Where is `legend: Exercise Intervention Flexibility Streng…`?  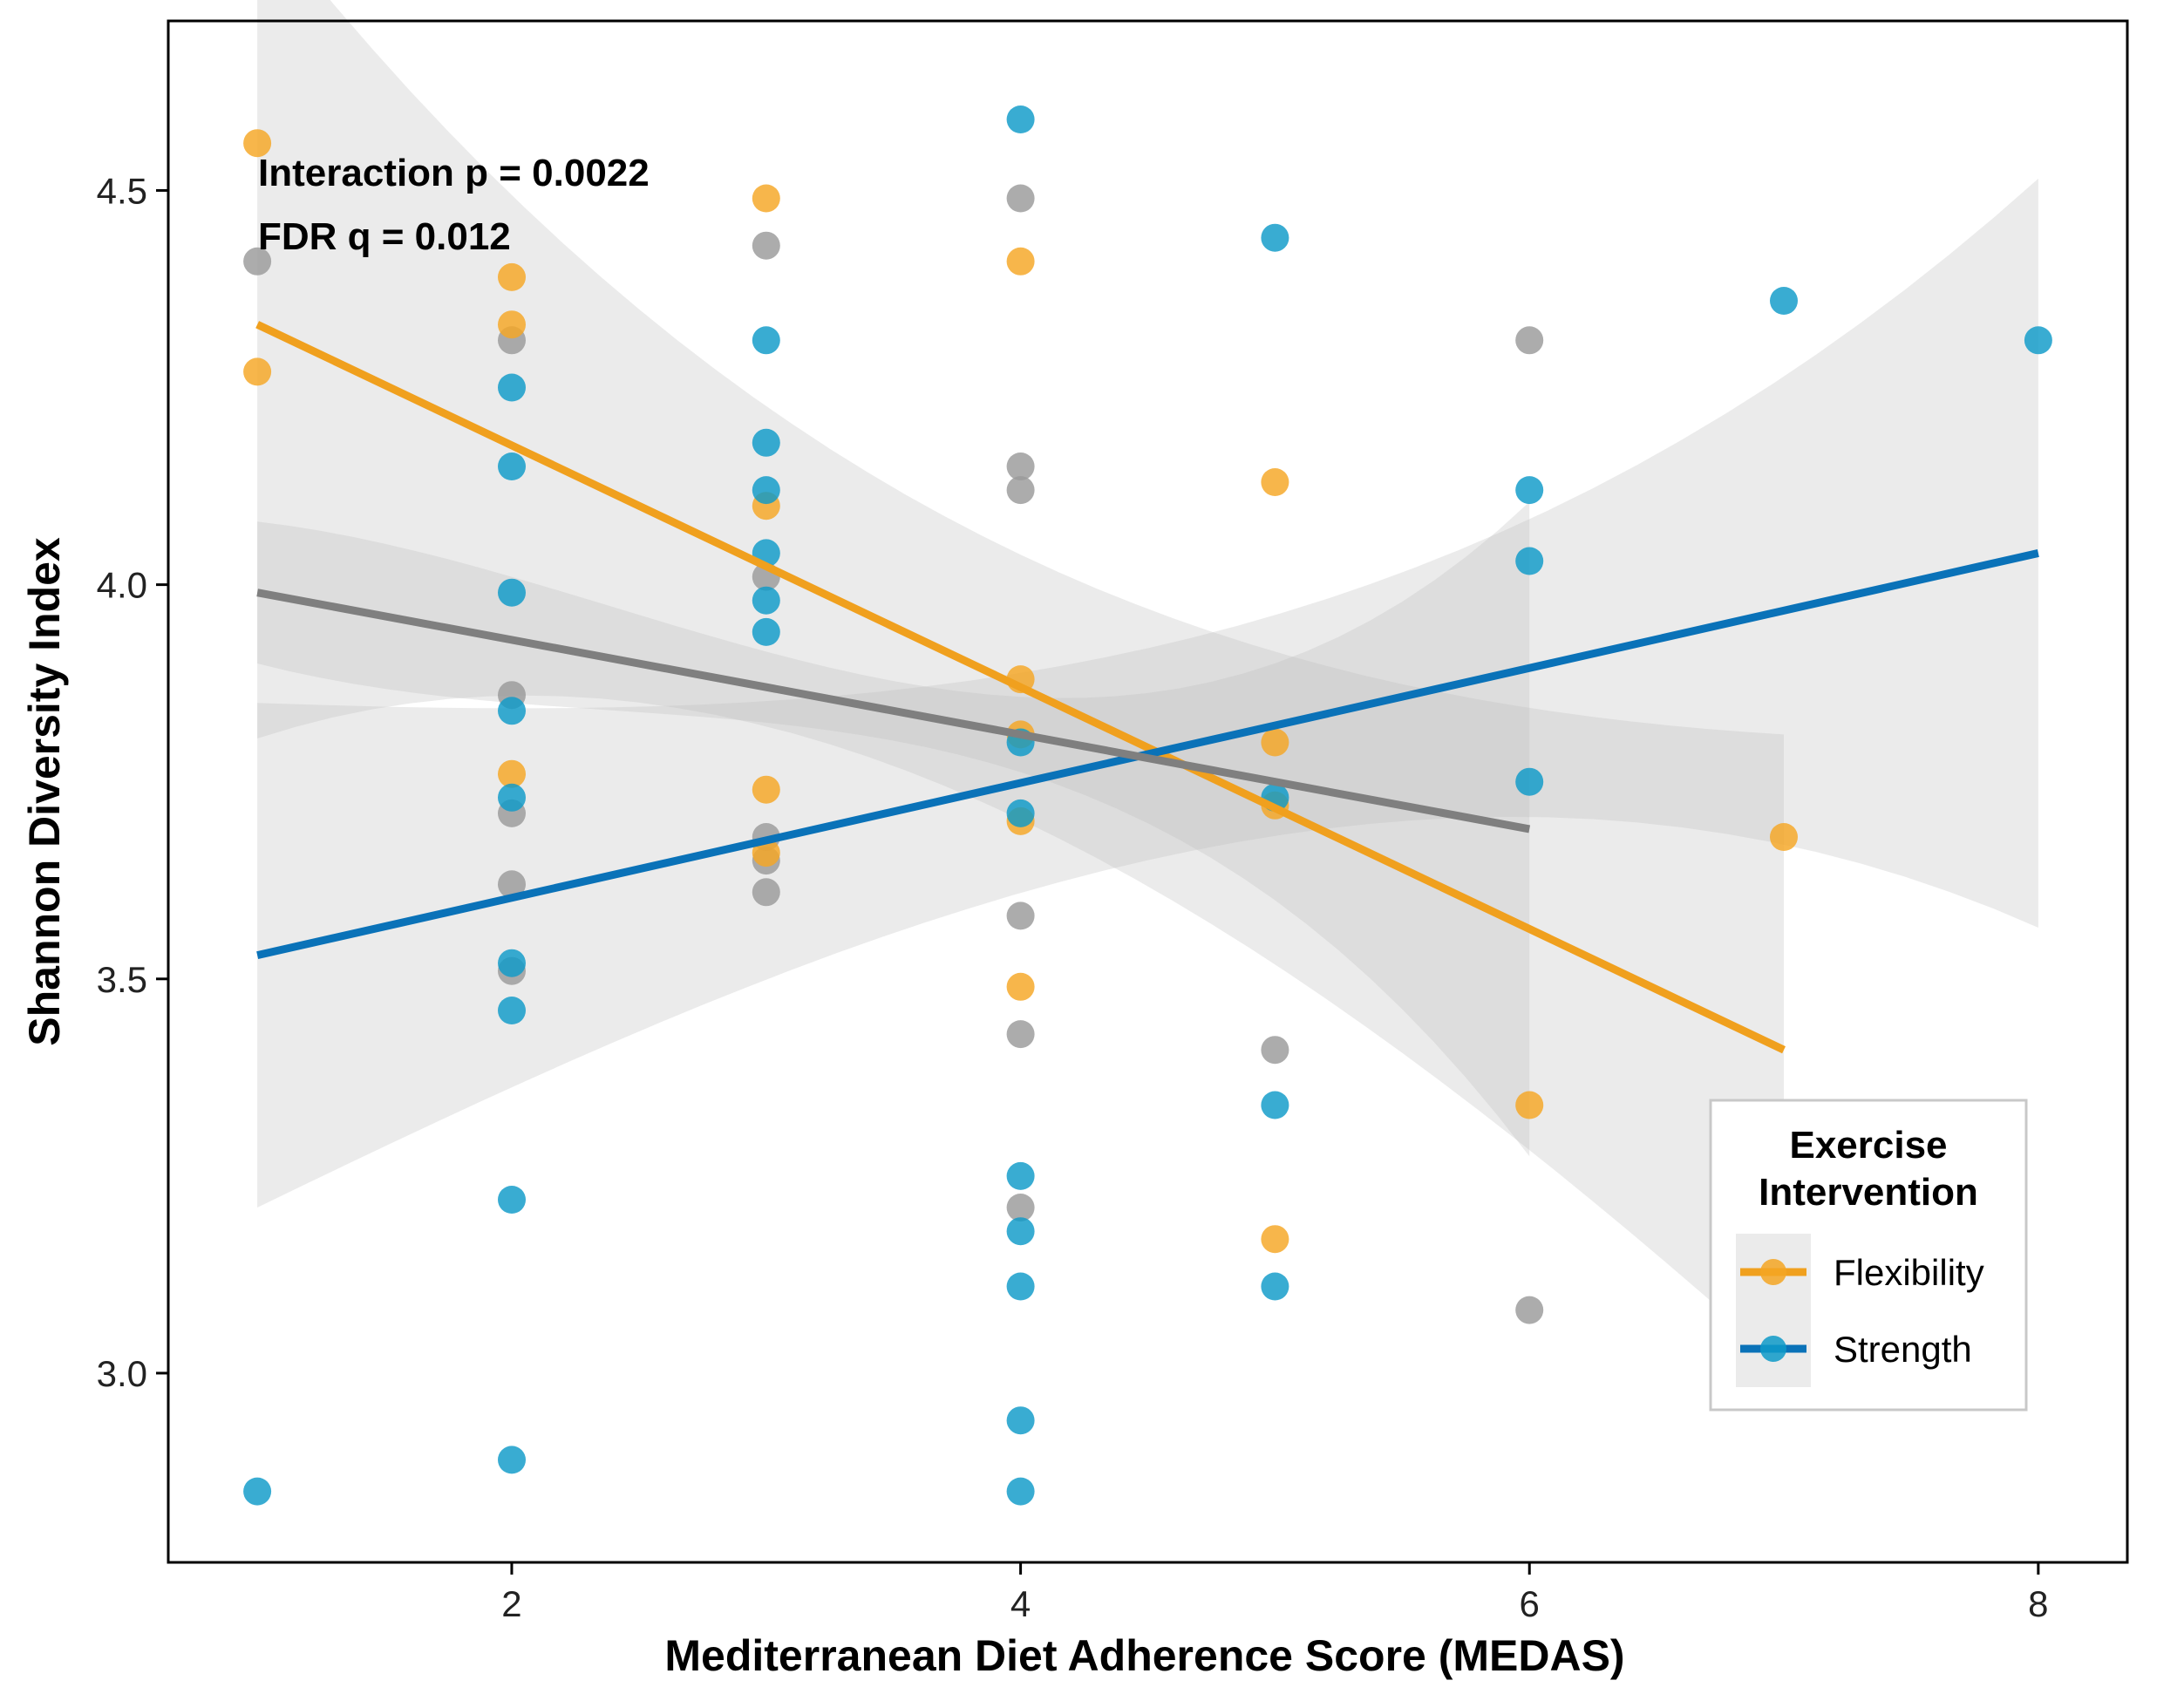 legend: Exercise Intervention Flexibility Streng… is located at coordinates (1868, 1256).